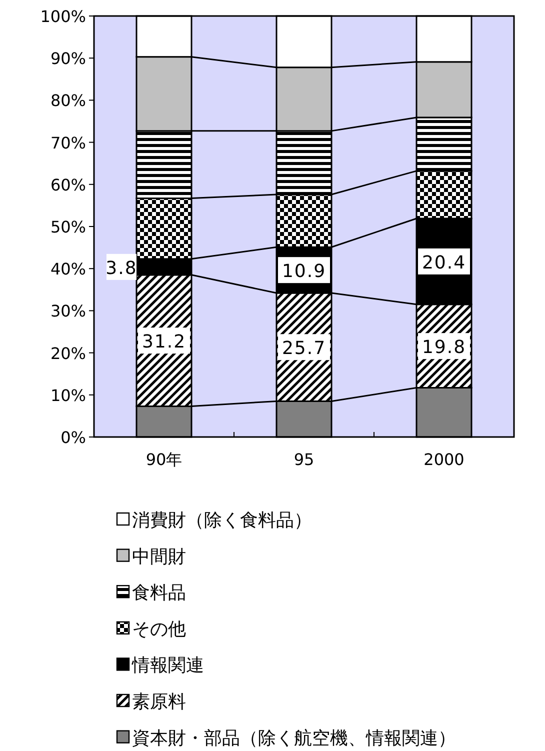 The width and height of the screenshot is (545, 751). Describe the element at coordinates (164, 342) in the screenshot. I see `data-label: 31.2` at that location.